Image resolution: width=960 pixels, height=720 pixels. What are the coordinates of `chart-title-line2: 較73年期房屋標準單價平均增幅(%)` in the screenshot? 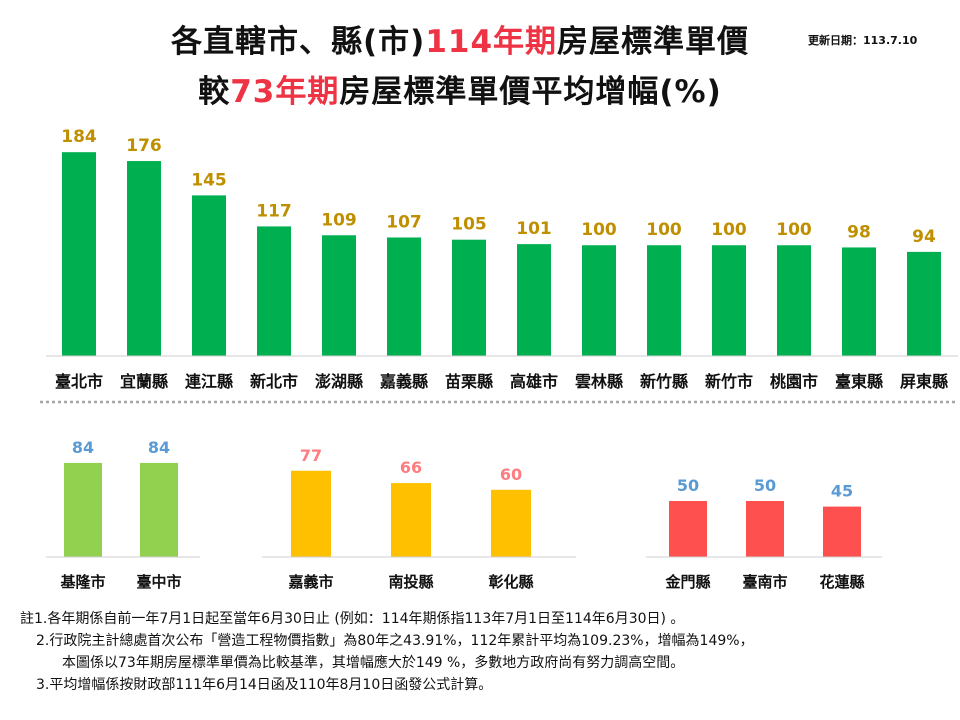 It's located at (470, 92).